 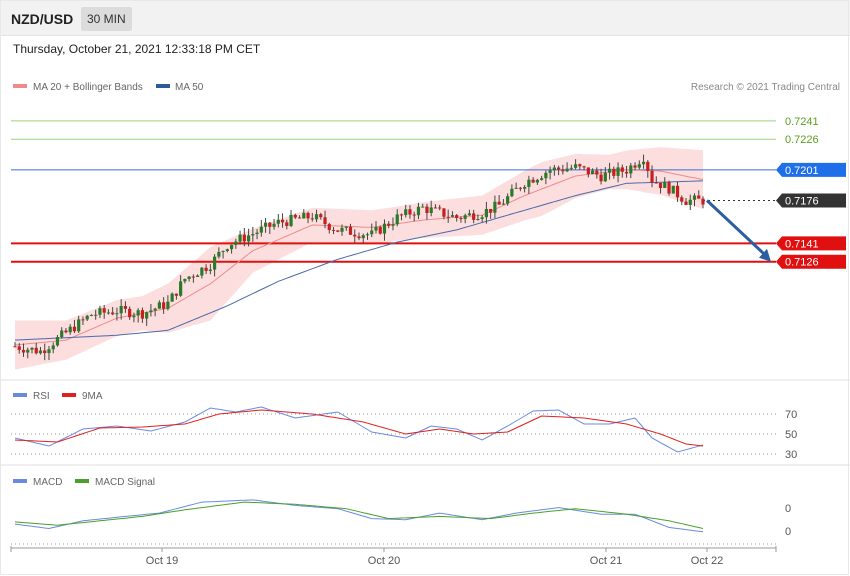 What do you see at coordinates (41, 396) in the screenshot?
I see `rsi-legend-label: RSI` at bounding box center [41, 396].